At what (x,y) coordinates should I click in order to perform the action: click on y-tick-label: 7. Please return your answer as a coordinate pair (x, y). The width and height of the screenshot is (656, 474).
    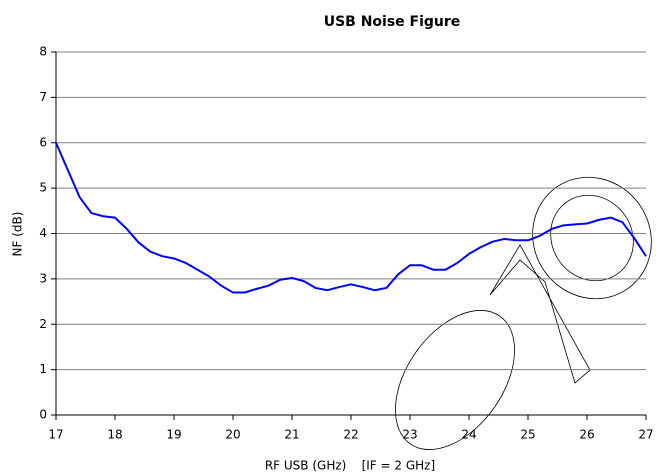
    Looking at the image, I should click on (43, 97).